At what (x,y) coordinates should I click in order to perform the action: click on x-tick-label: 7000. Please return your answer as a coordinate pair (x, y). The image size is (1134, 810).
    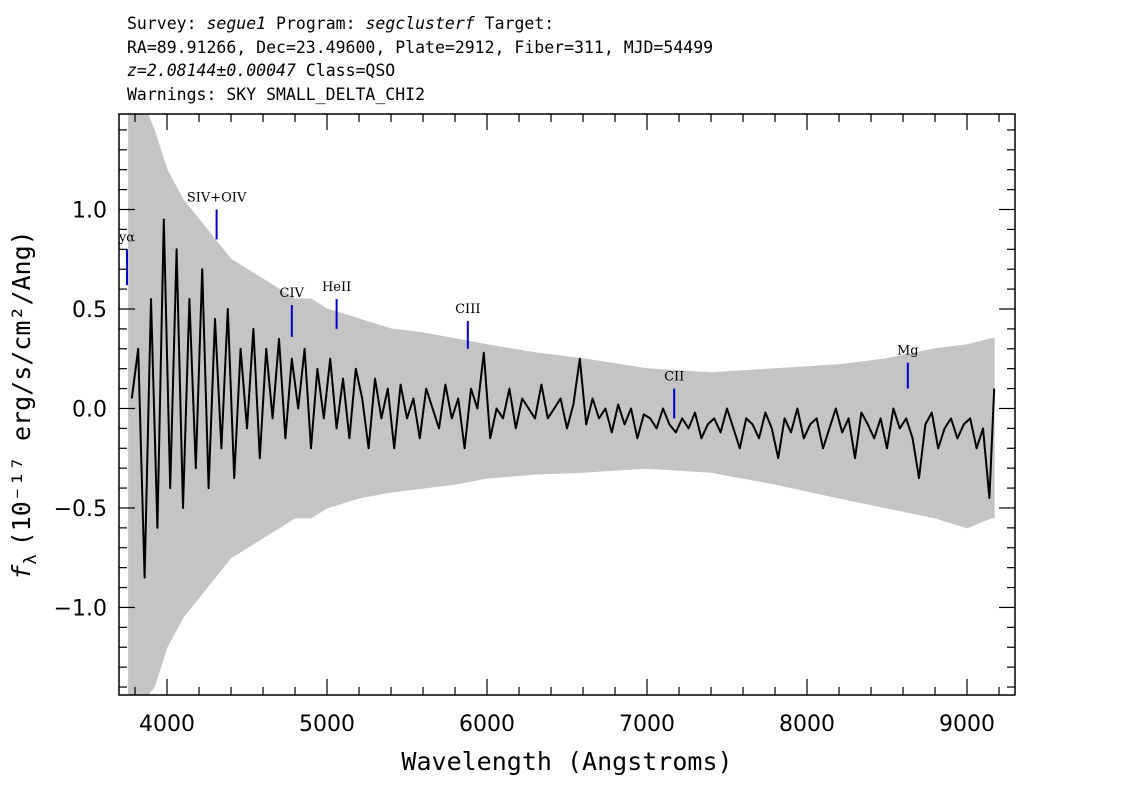
    Looking at the image, I should click on (647, 724).